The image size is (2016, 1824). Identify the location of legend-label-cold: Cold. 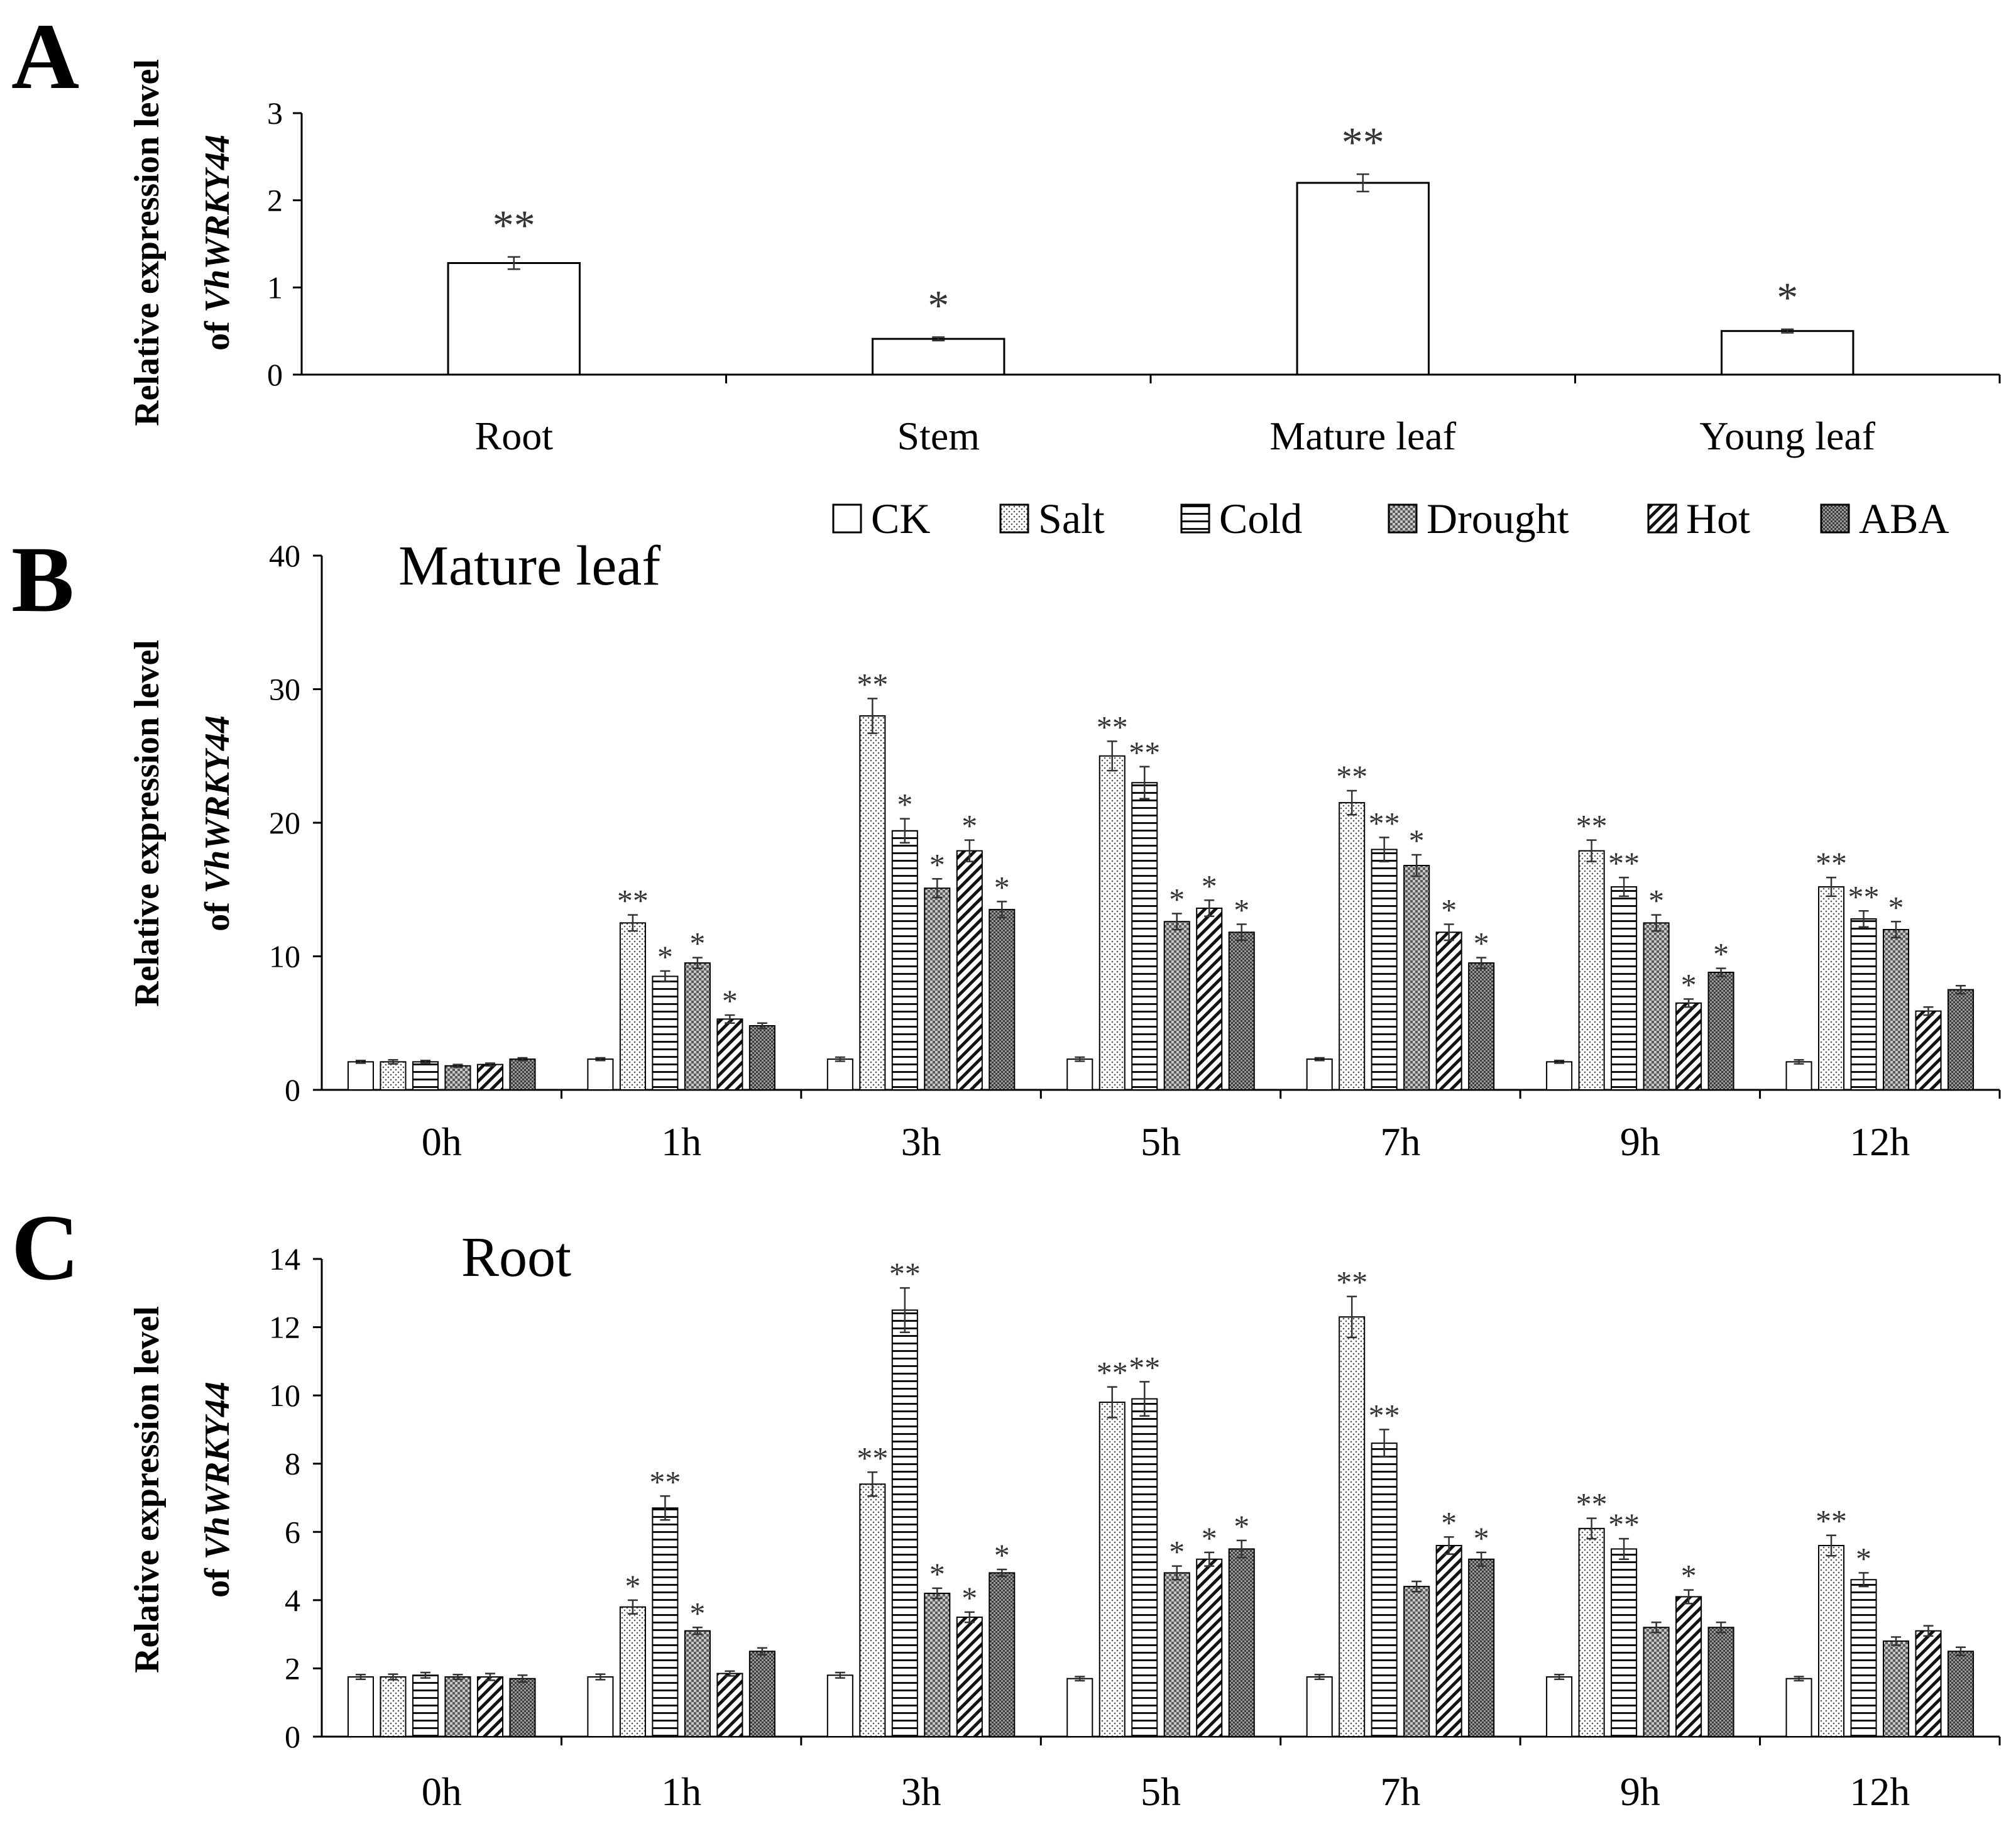
(1260, 518).